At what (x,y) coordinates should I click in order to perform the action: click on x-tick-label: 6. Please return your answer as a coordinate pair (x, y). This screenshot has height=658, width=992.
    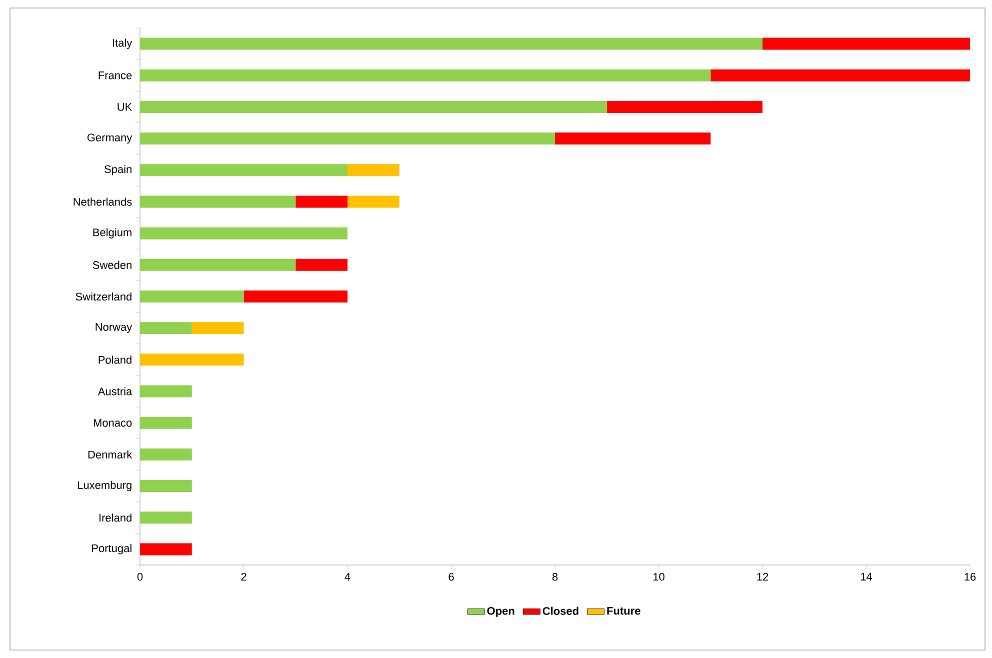
    Looking at the image, I should click on (451, 576).